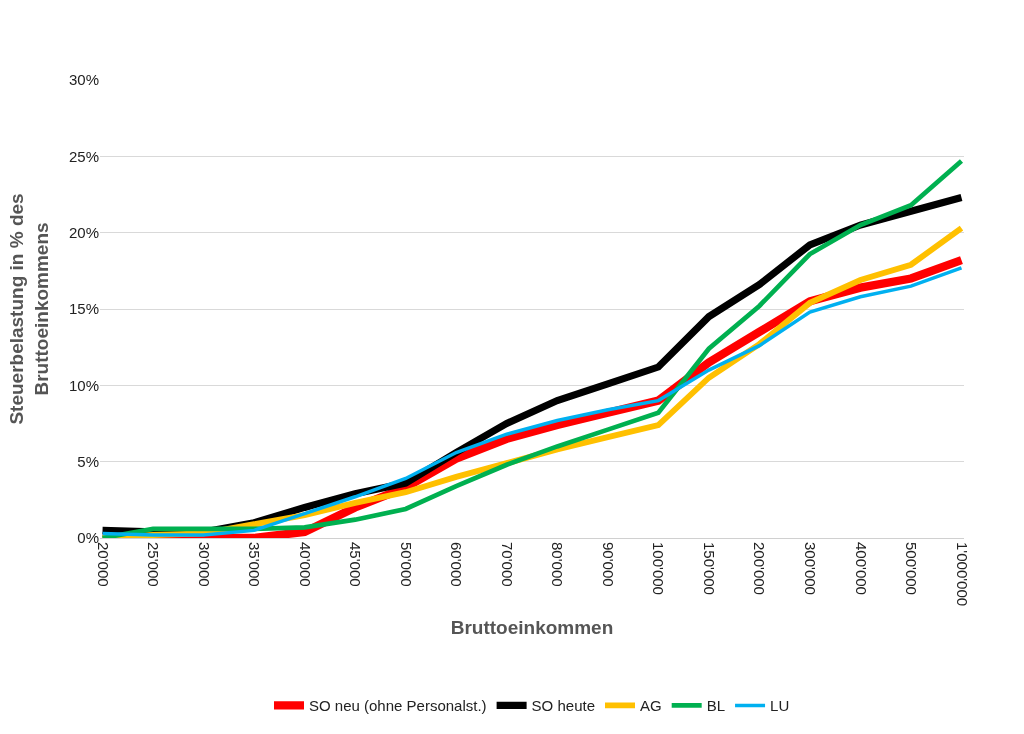 This screenshot has height=734, width=1024. Describe the element at coordinates (88, 461) in the screenshot. I see `y-tick-label: 5%` at that location.